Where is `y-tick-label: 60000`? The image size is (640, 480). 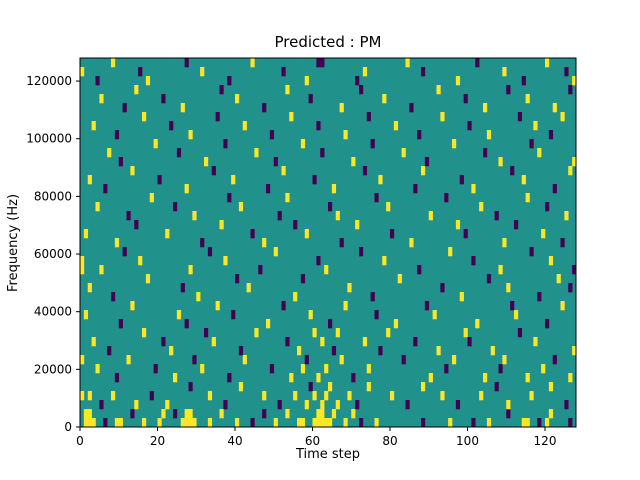 y-tick-label: 60000 is located at coordinates (53, 254).